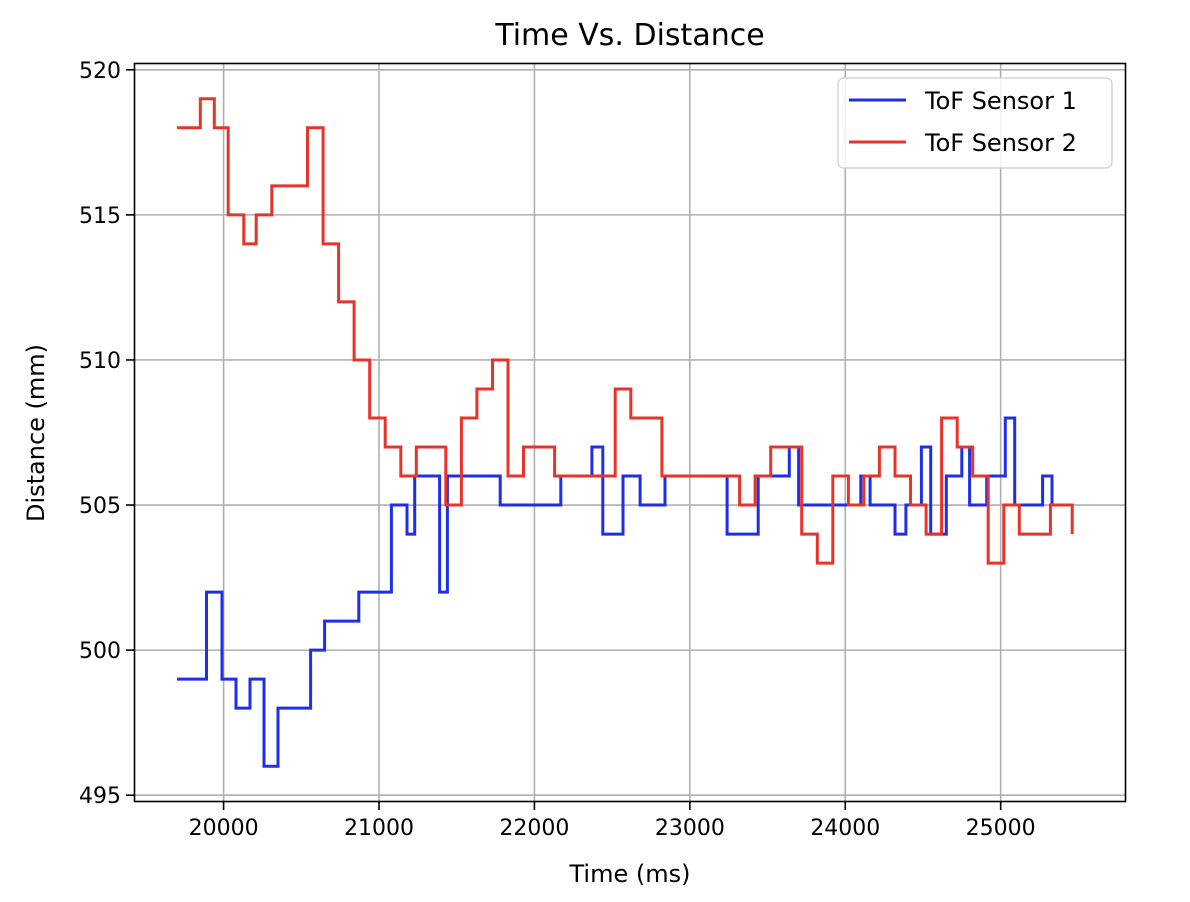  What do you see at coordinates (1000, 101) in the screenshot?
I see `legend-label-sensor-1: ToF Sensor 1` at bounding box center [1000, 101].